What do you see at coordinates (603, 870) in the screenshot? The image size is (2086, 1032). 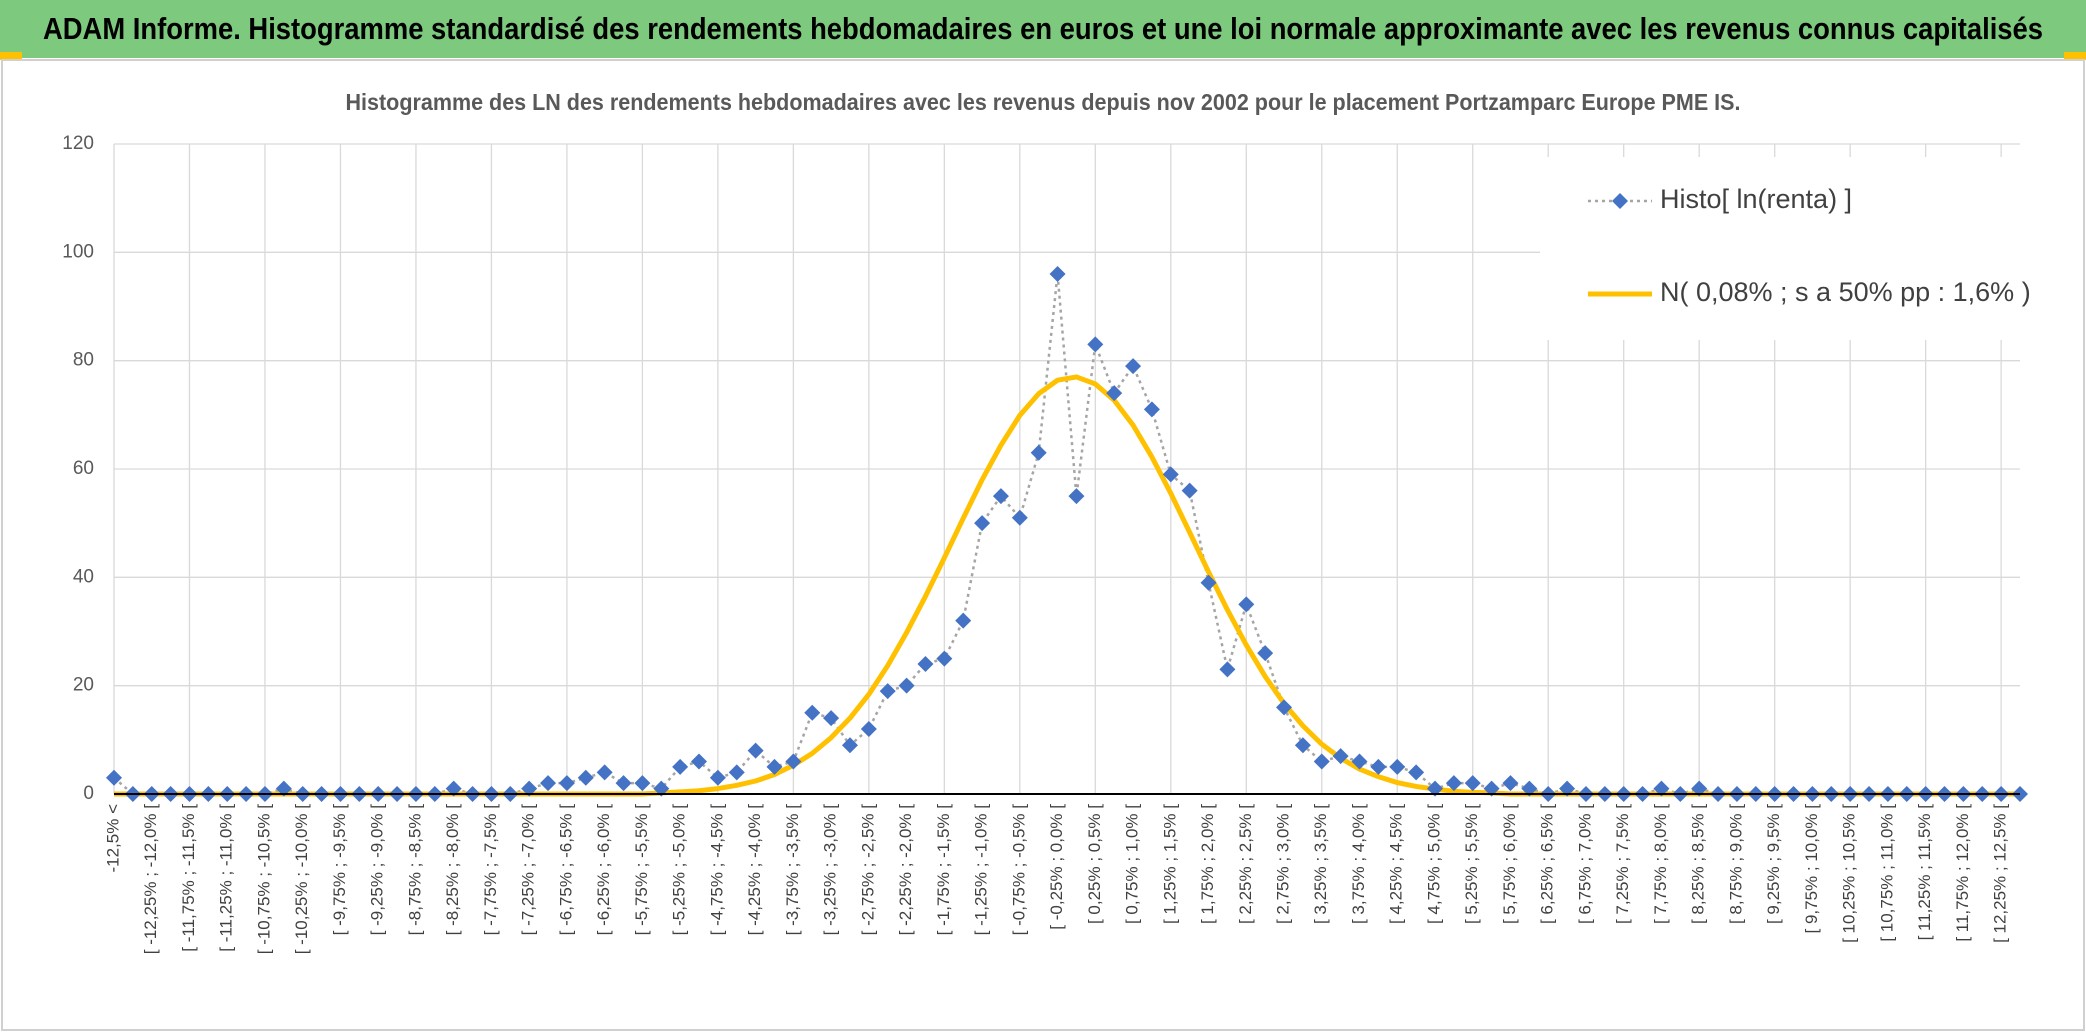 I see `x-tick-label: [ -6,25% ; -6,0% [` at bounding box center [603, 870].